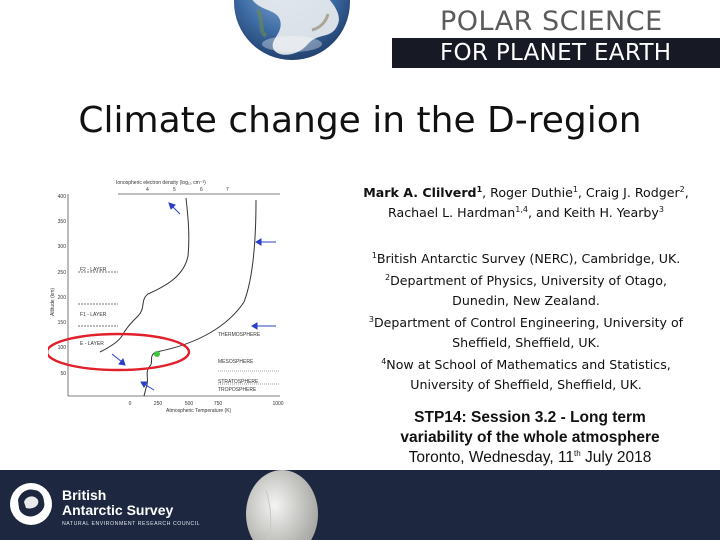 This screenshot has height=540, width=720. What do you see at coordinates (238, 382) in the screenshot?
I see `region-label: STRATOSPHERE` at bounding box center [238, 382].